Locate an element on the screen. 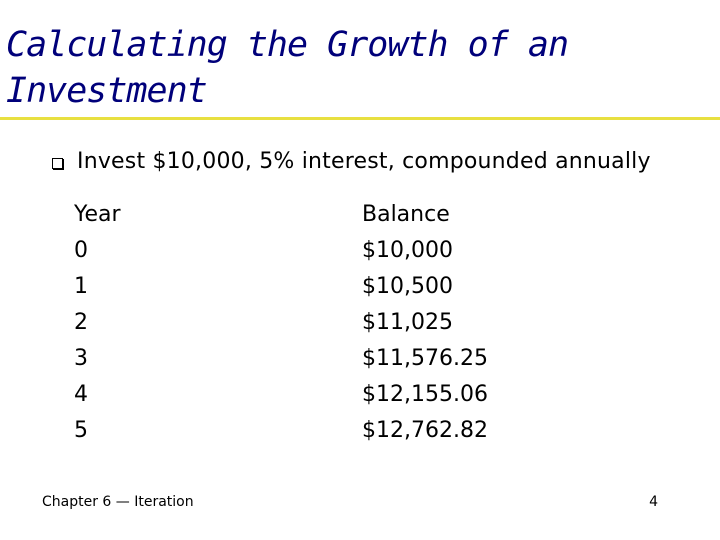 Image resolution: width=720 pixels, height=540 pixels. table-row: 1 $10,500 is located at coordinates (360, 287).